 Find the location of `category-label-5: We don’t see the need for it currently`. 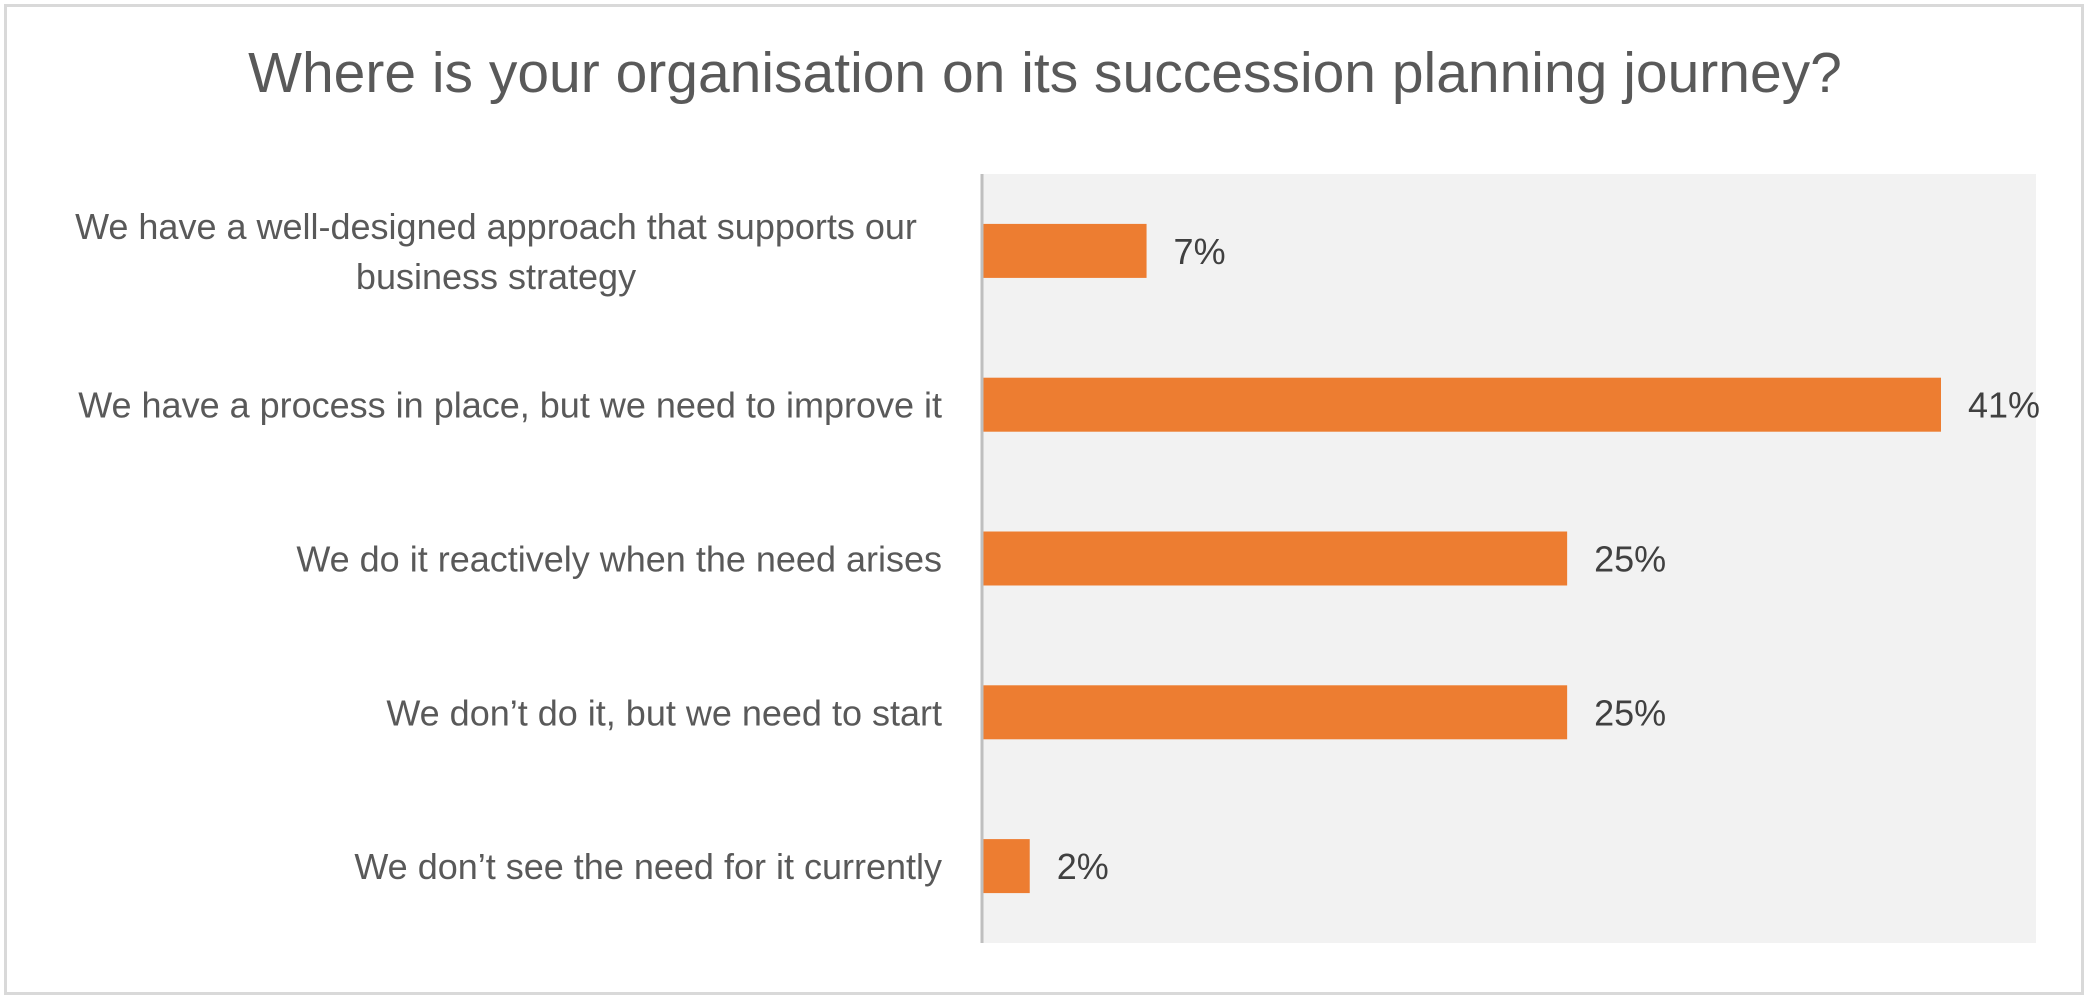

category-label-5: We don’t see the need for it currently is located at coordinates (648, 866).